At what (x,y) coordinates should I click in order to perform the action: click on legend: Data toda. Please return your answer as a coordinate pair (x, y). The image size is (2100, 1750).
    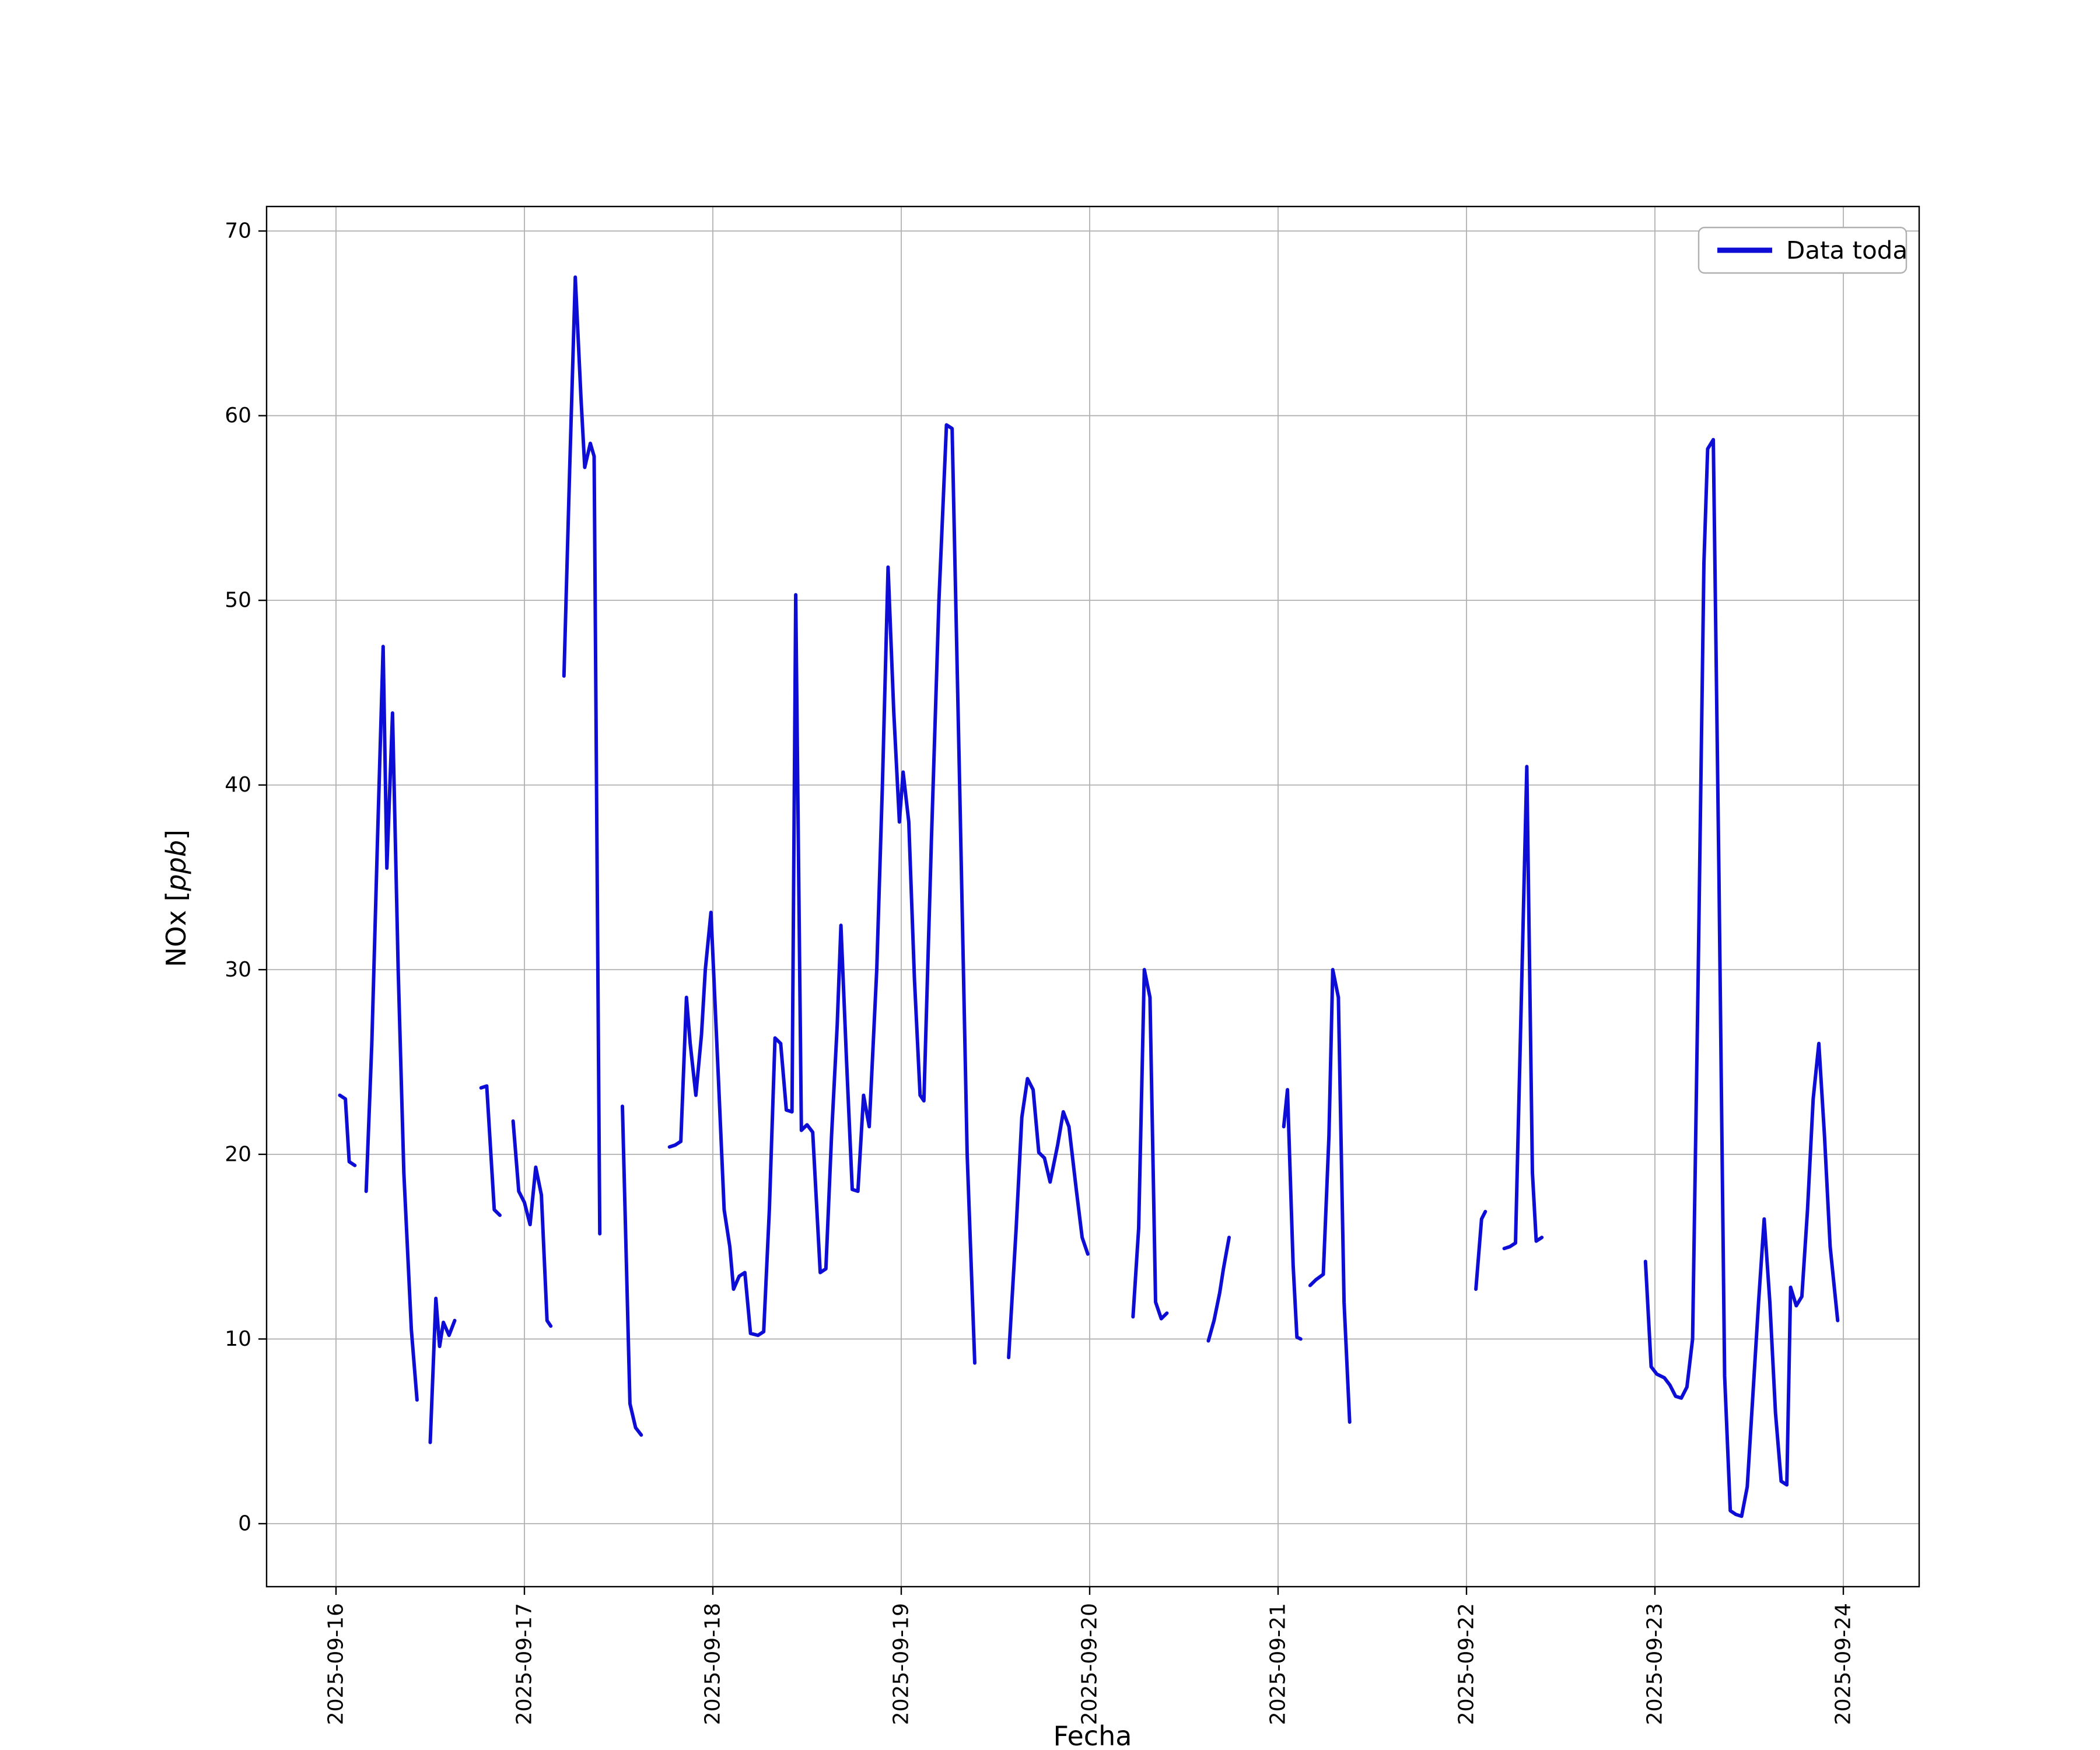
    Looking at the image, I should click on (1803, 250).